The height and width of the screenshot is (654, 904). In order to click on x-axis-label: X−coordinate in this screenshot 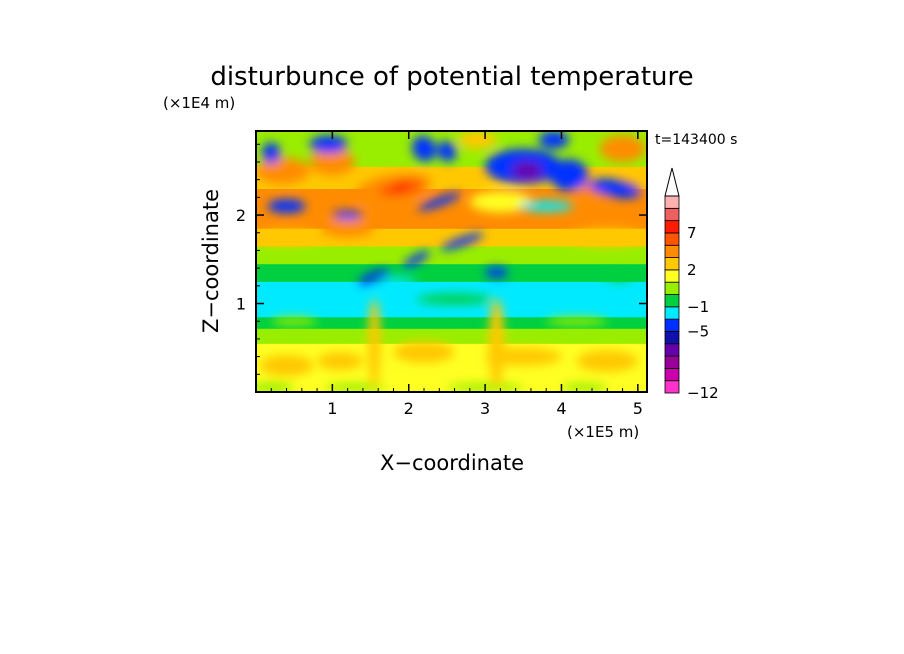, I will do `click(452, 463)`.